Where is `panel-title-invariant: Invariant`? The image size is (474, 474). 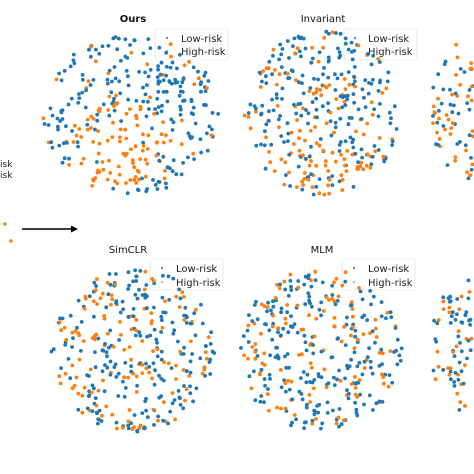 panel-title-invariant: Invariant is located at coordinates (323, 19).